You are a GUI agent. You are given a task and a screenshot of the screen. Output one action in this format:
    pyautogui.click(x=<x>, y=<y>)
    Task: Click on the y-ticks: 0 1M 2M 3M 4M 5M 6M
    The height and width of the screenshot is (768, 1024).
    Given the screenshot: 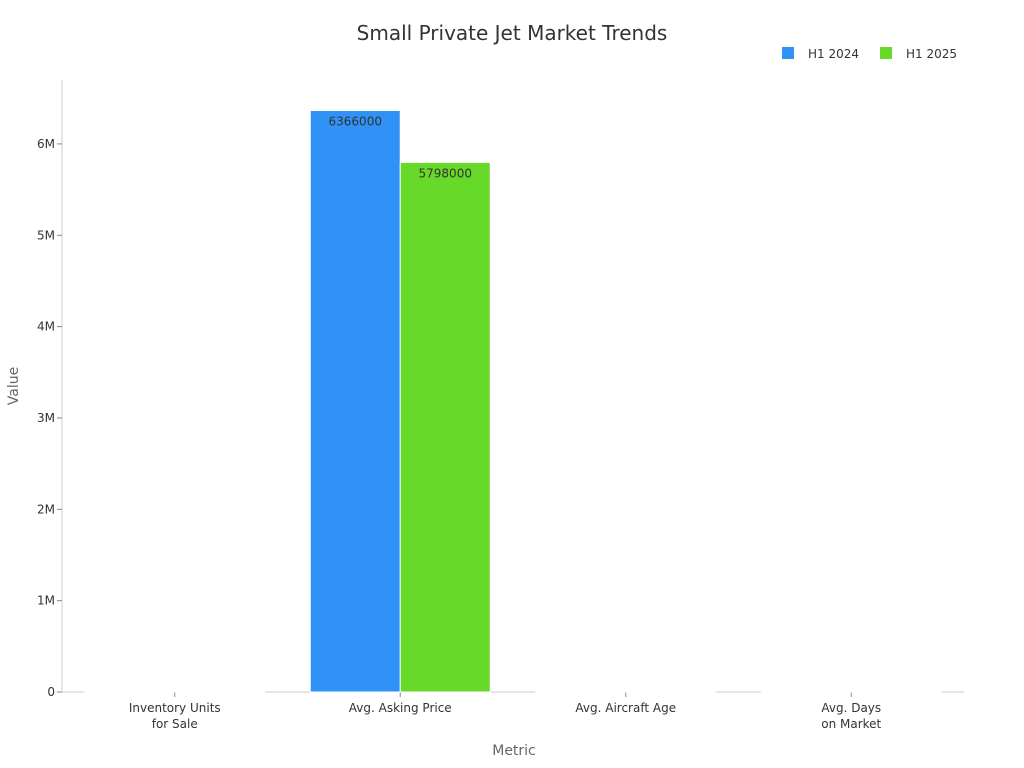 What is the action you would take?
    pyautogui.click(x=49, y=418)
    